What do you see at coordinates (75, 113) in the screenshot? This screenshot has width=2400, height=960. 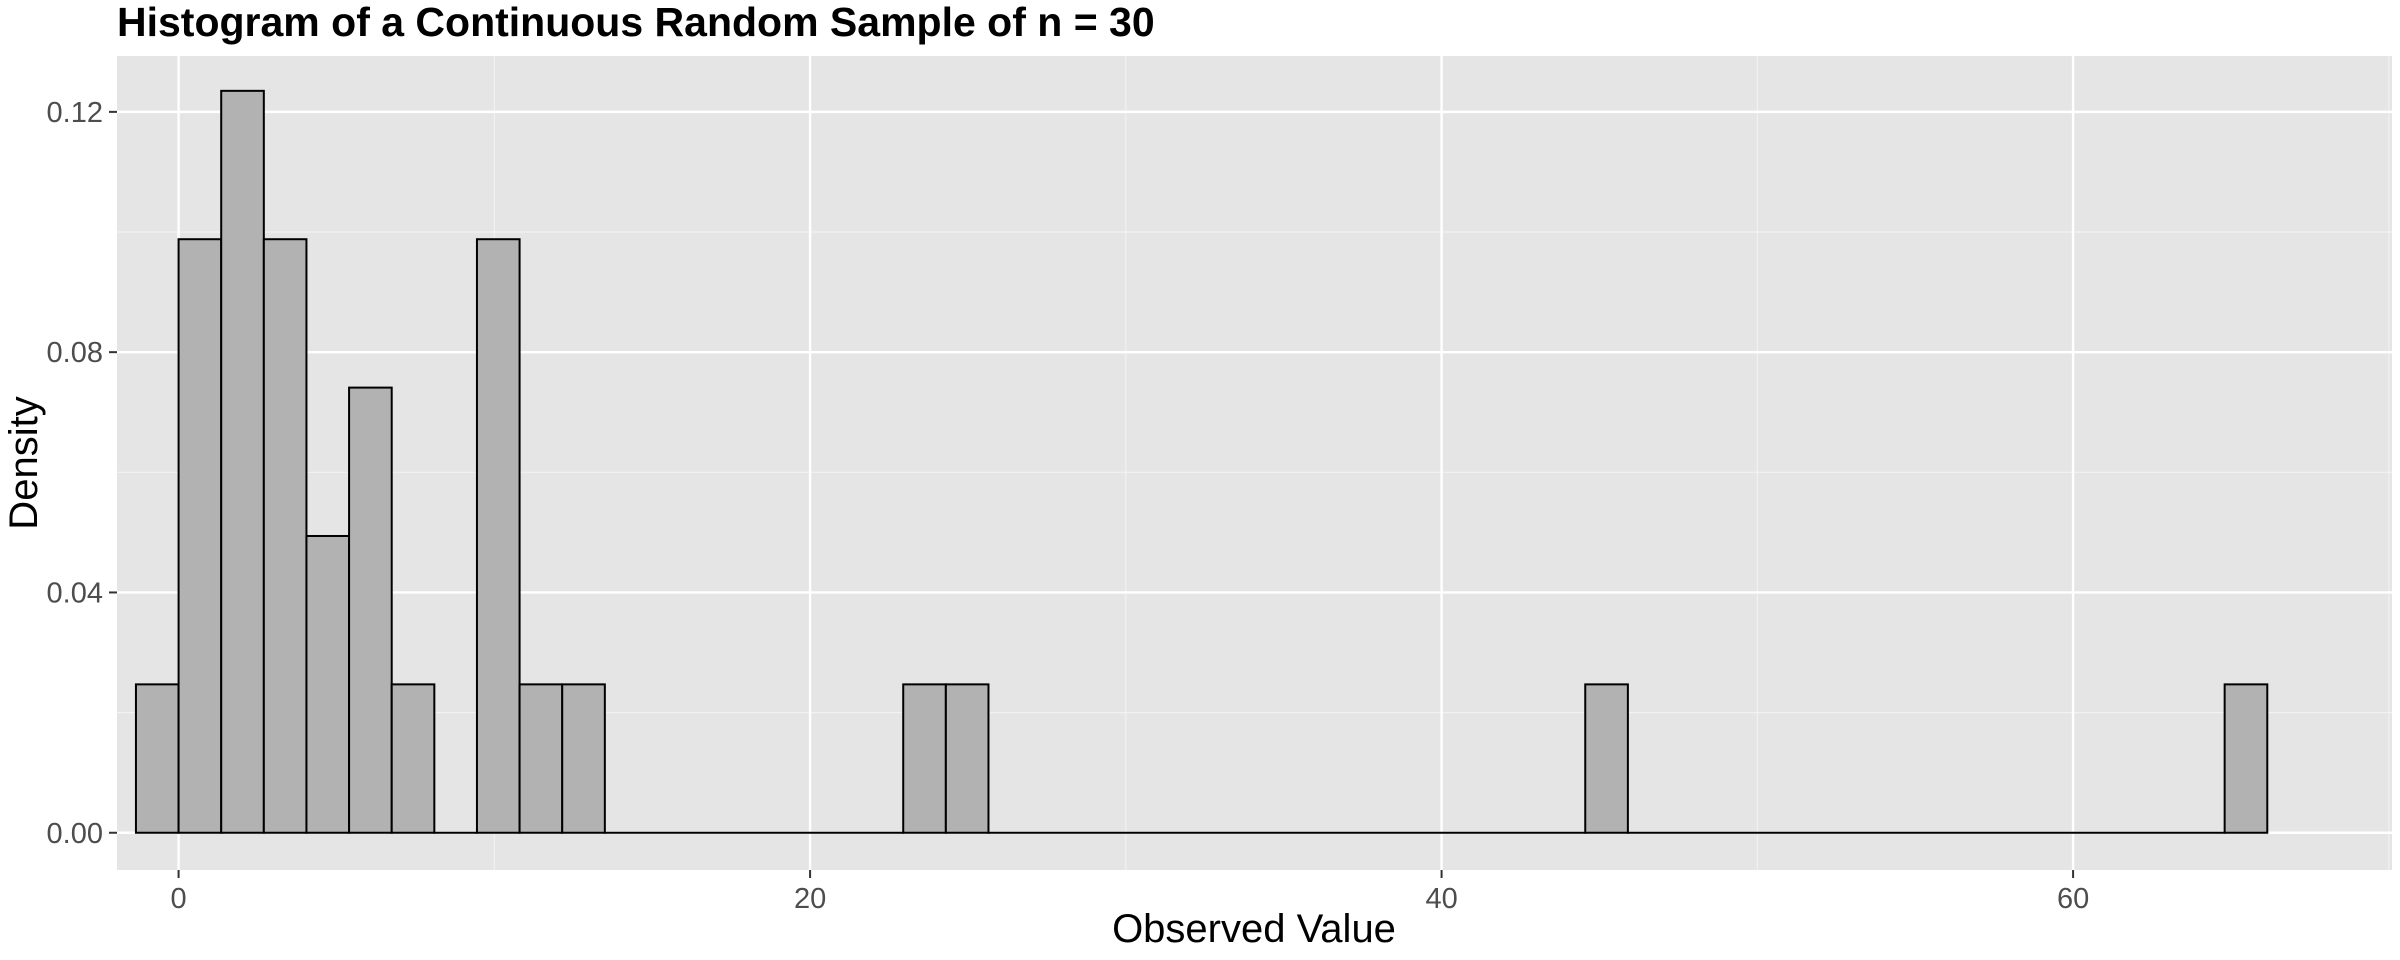 I see `y-tick-label: 0.12` at bounding box center [75, 113].